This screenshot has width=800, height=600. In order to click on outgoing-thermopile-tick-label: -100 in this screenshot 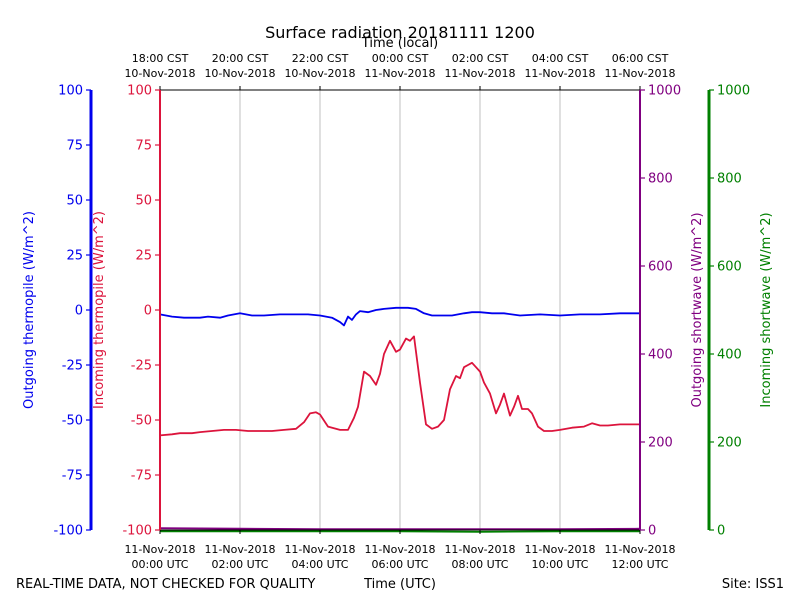, I will do `click(68, 531)`.